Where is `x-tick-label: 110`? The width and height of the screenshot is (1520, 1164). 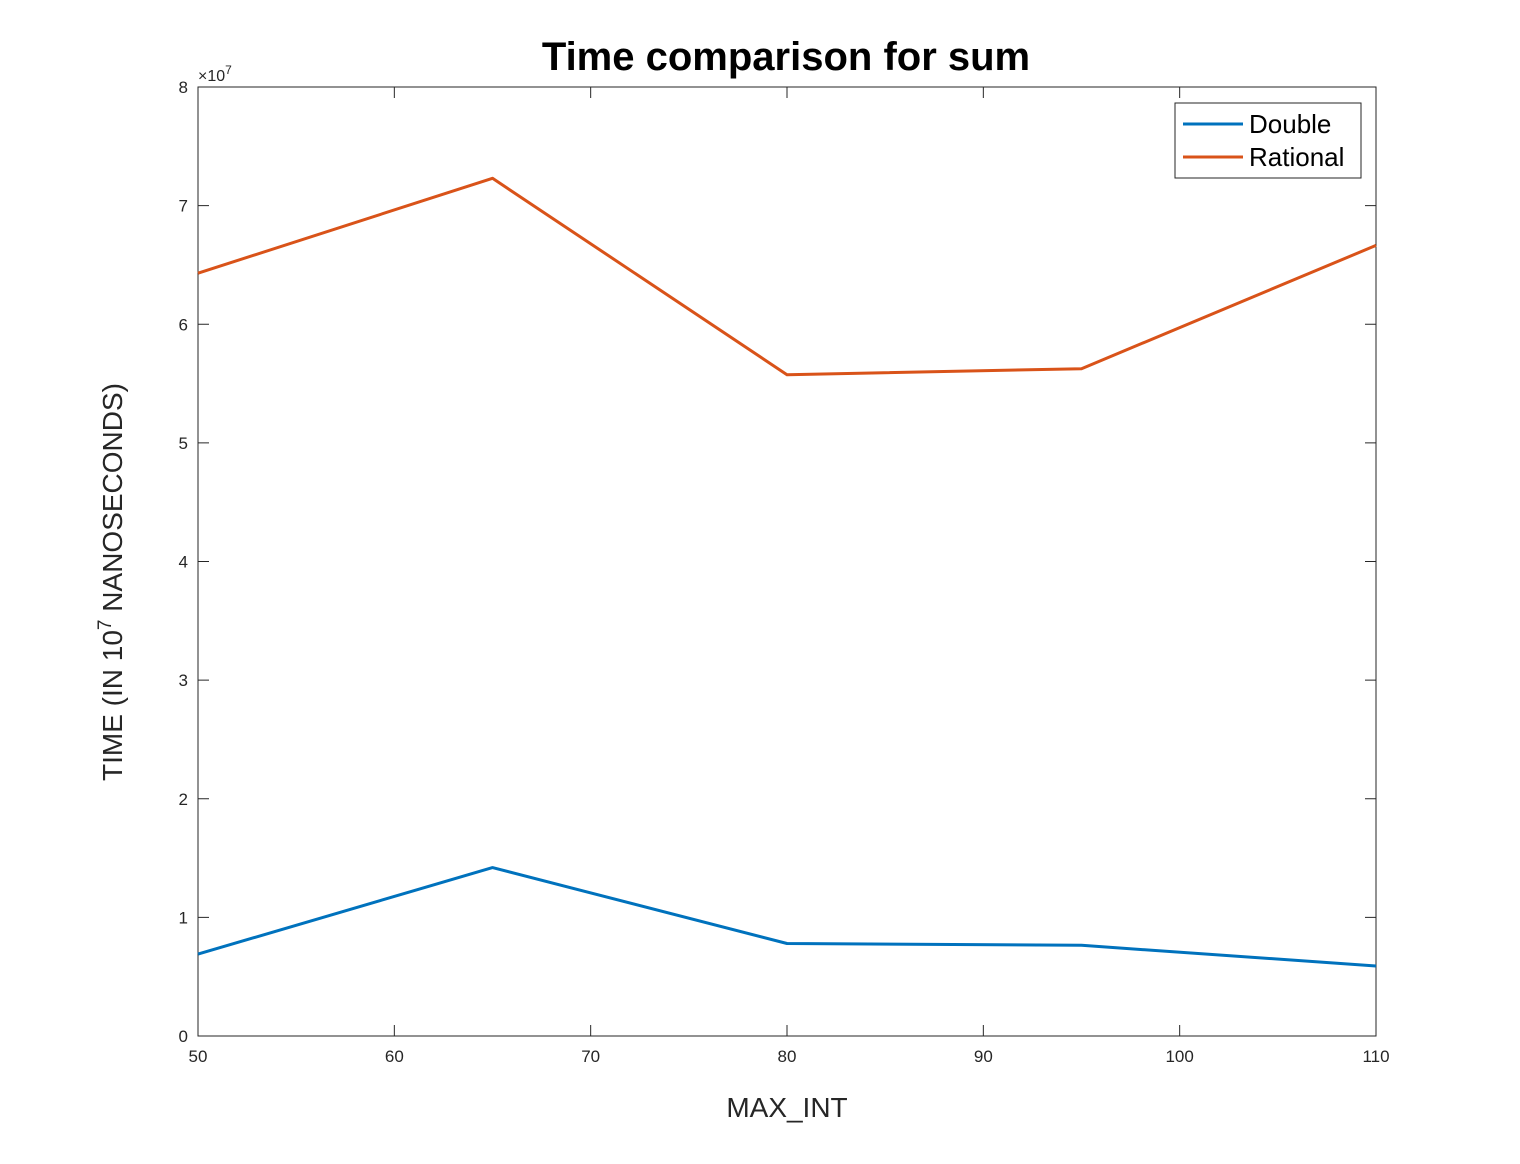 x-tick-label: 110 is located at coordinates (1375, 1056).